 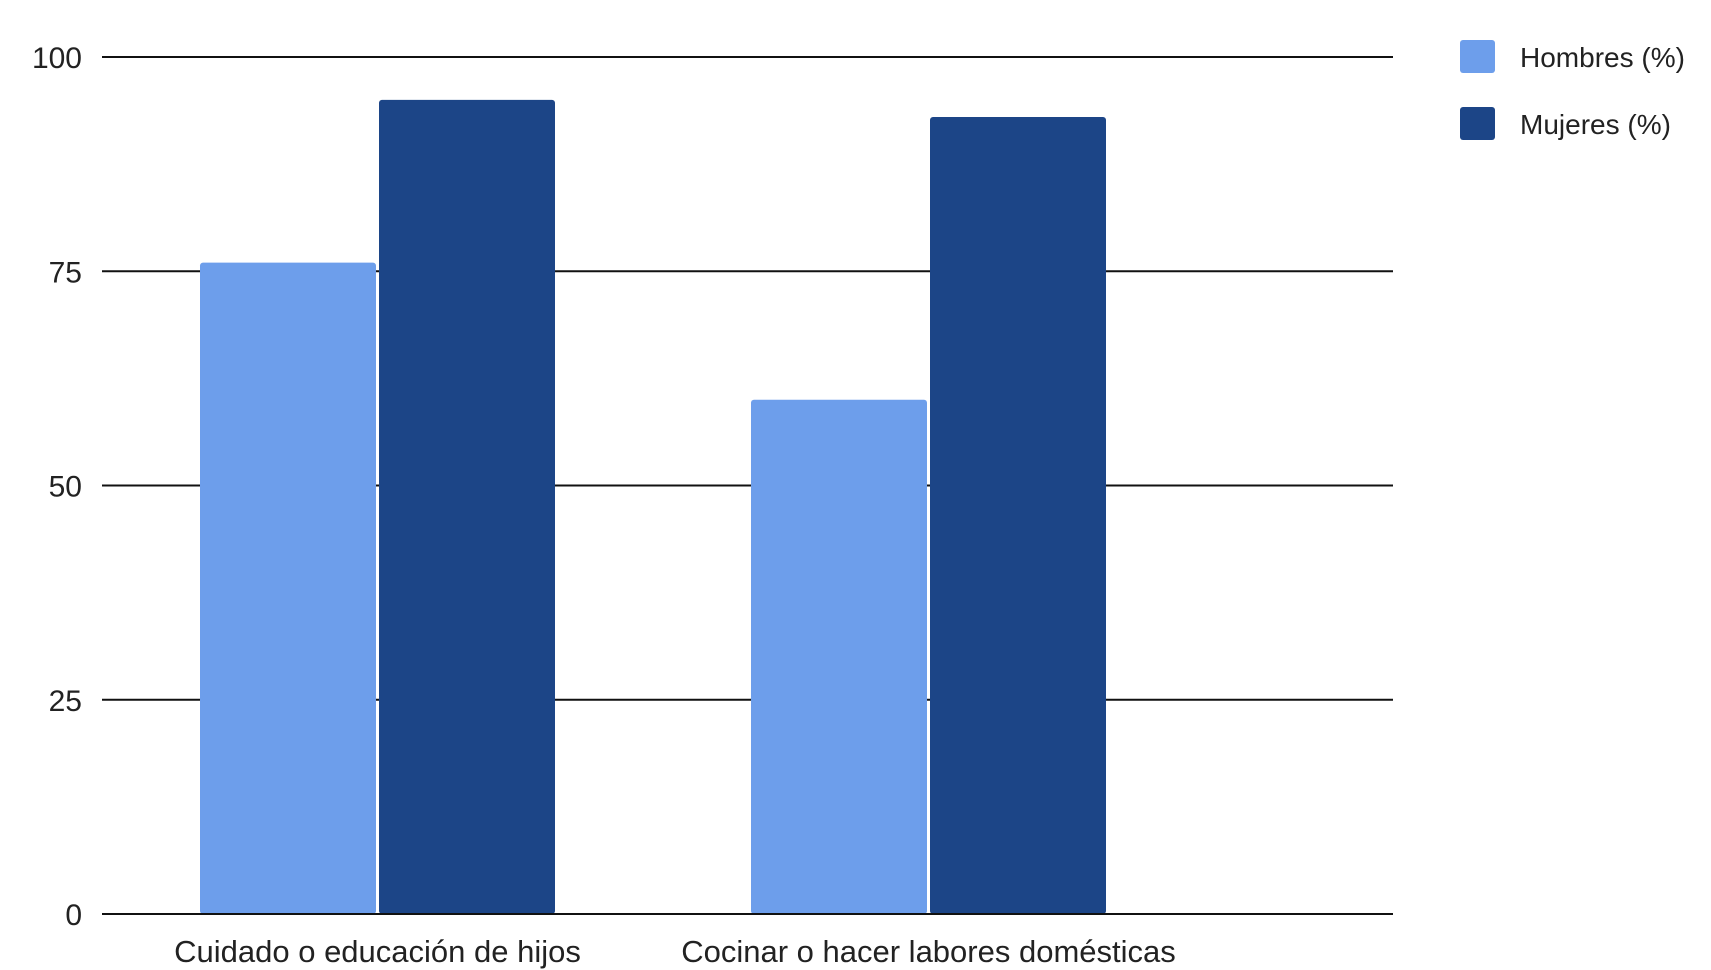 I want to click on legend-label: Mujeres (%), so click(x=1595, y=124).